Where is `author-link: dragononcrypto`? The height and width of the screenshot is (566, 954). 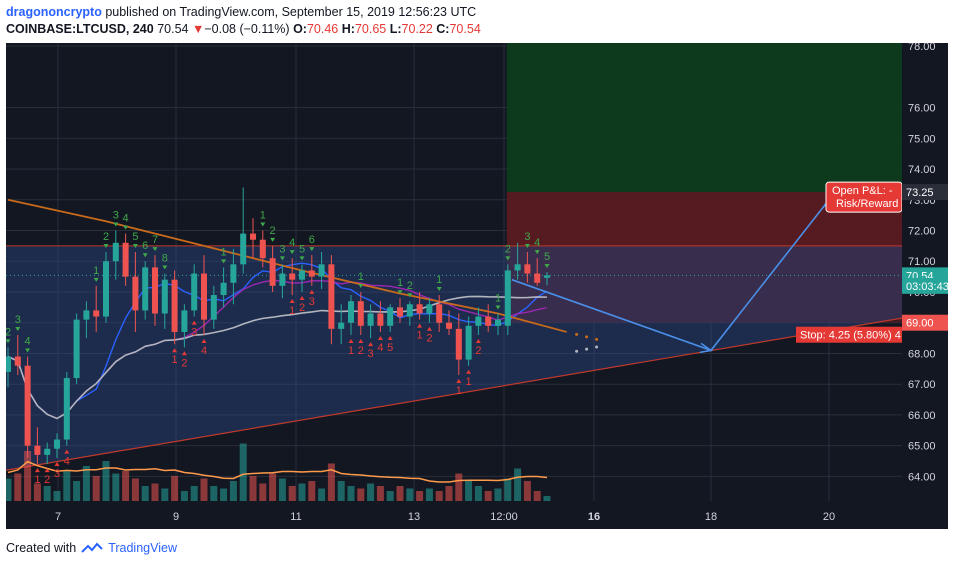
author-link: dragononcrypto is located at coordinates (54, 12).